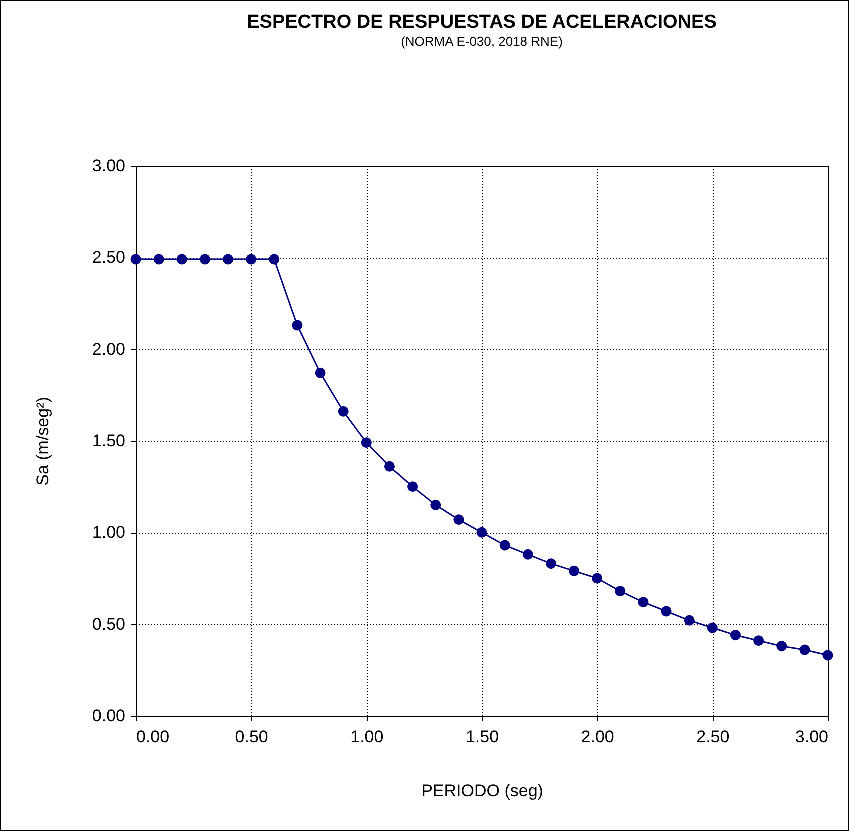 The image size is (849, 831). Describe the element at coordinates (153, 737) in the screenshot. I see `x-tick-label: 0.00` at that location.